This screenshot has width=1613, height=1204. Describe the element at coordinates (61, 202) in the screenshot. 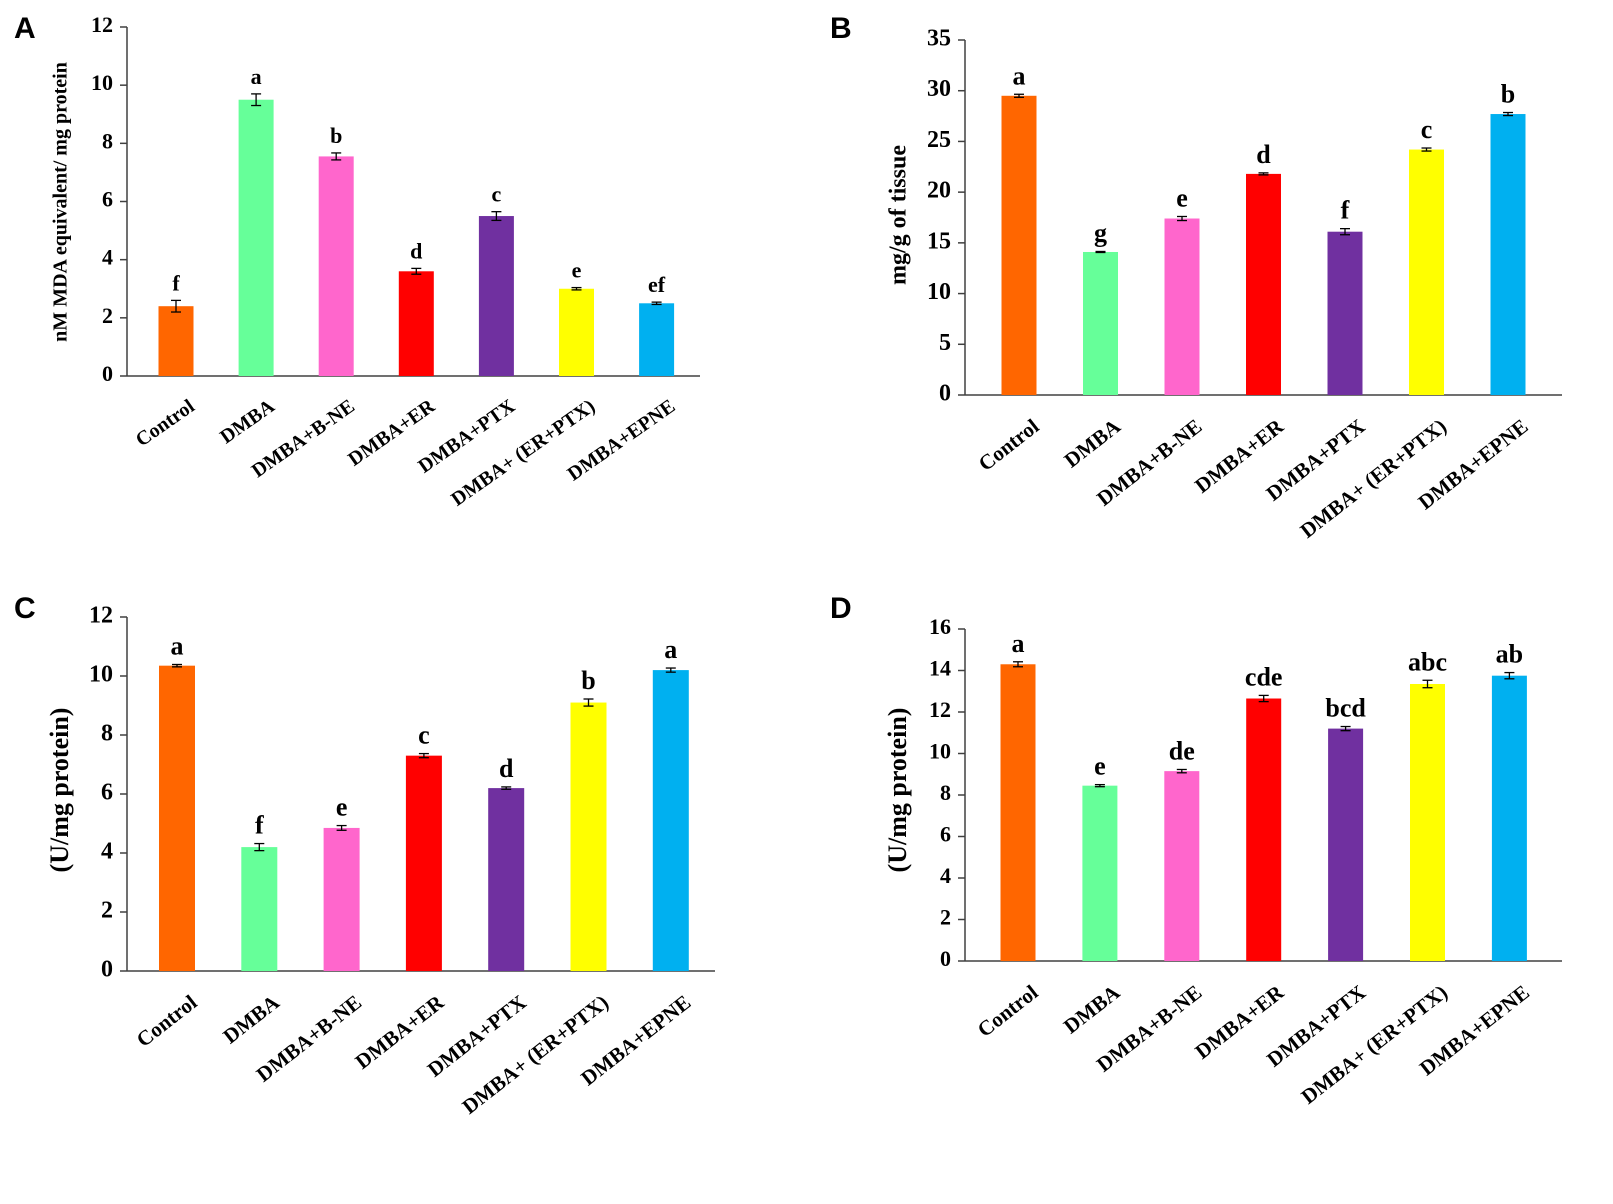

I see `y-axis-label: nM MDA equivalent/ mg protein` at that location.